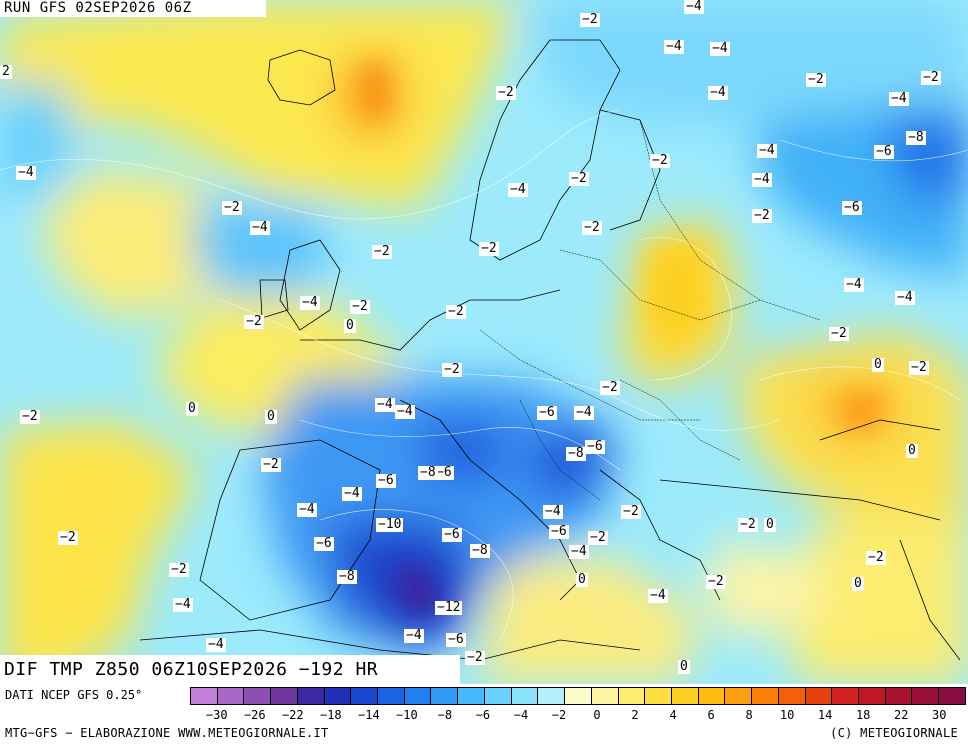 The height and width of the screenshot is (745, 968). I want to click on colorbar-tick-label: −10, so click(407, 715).